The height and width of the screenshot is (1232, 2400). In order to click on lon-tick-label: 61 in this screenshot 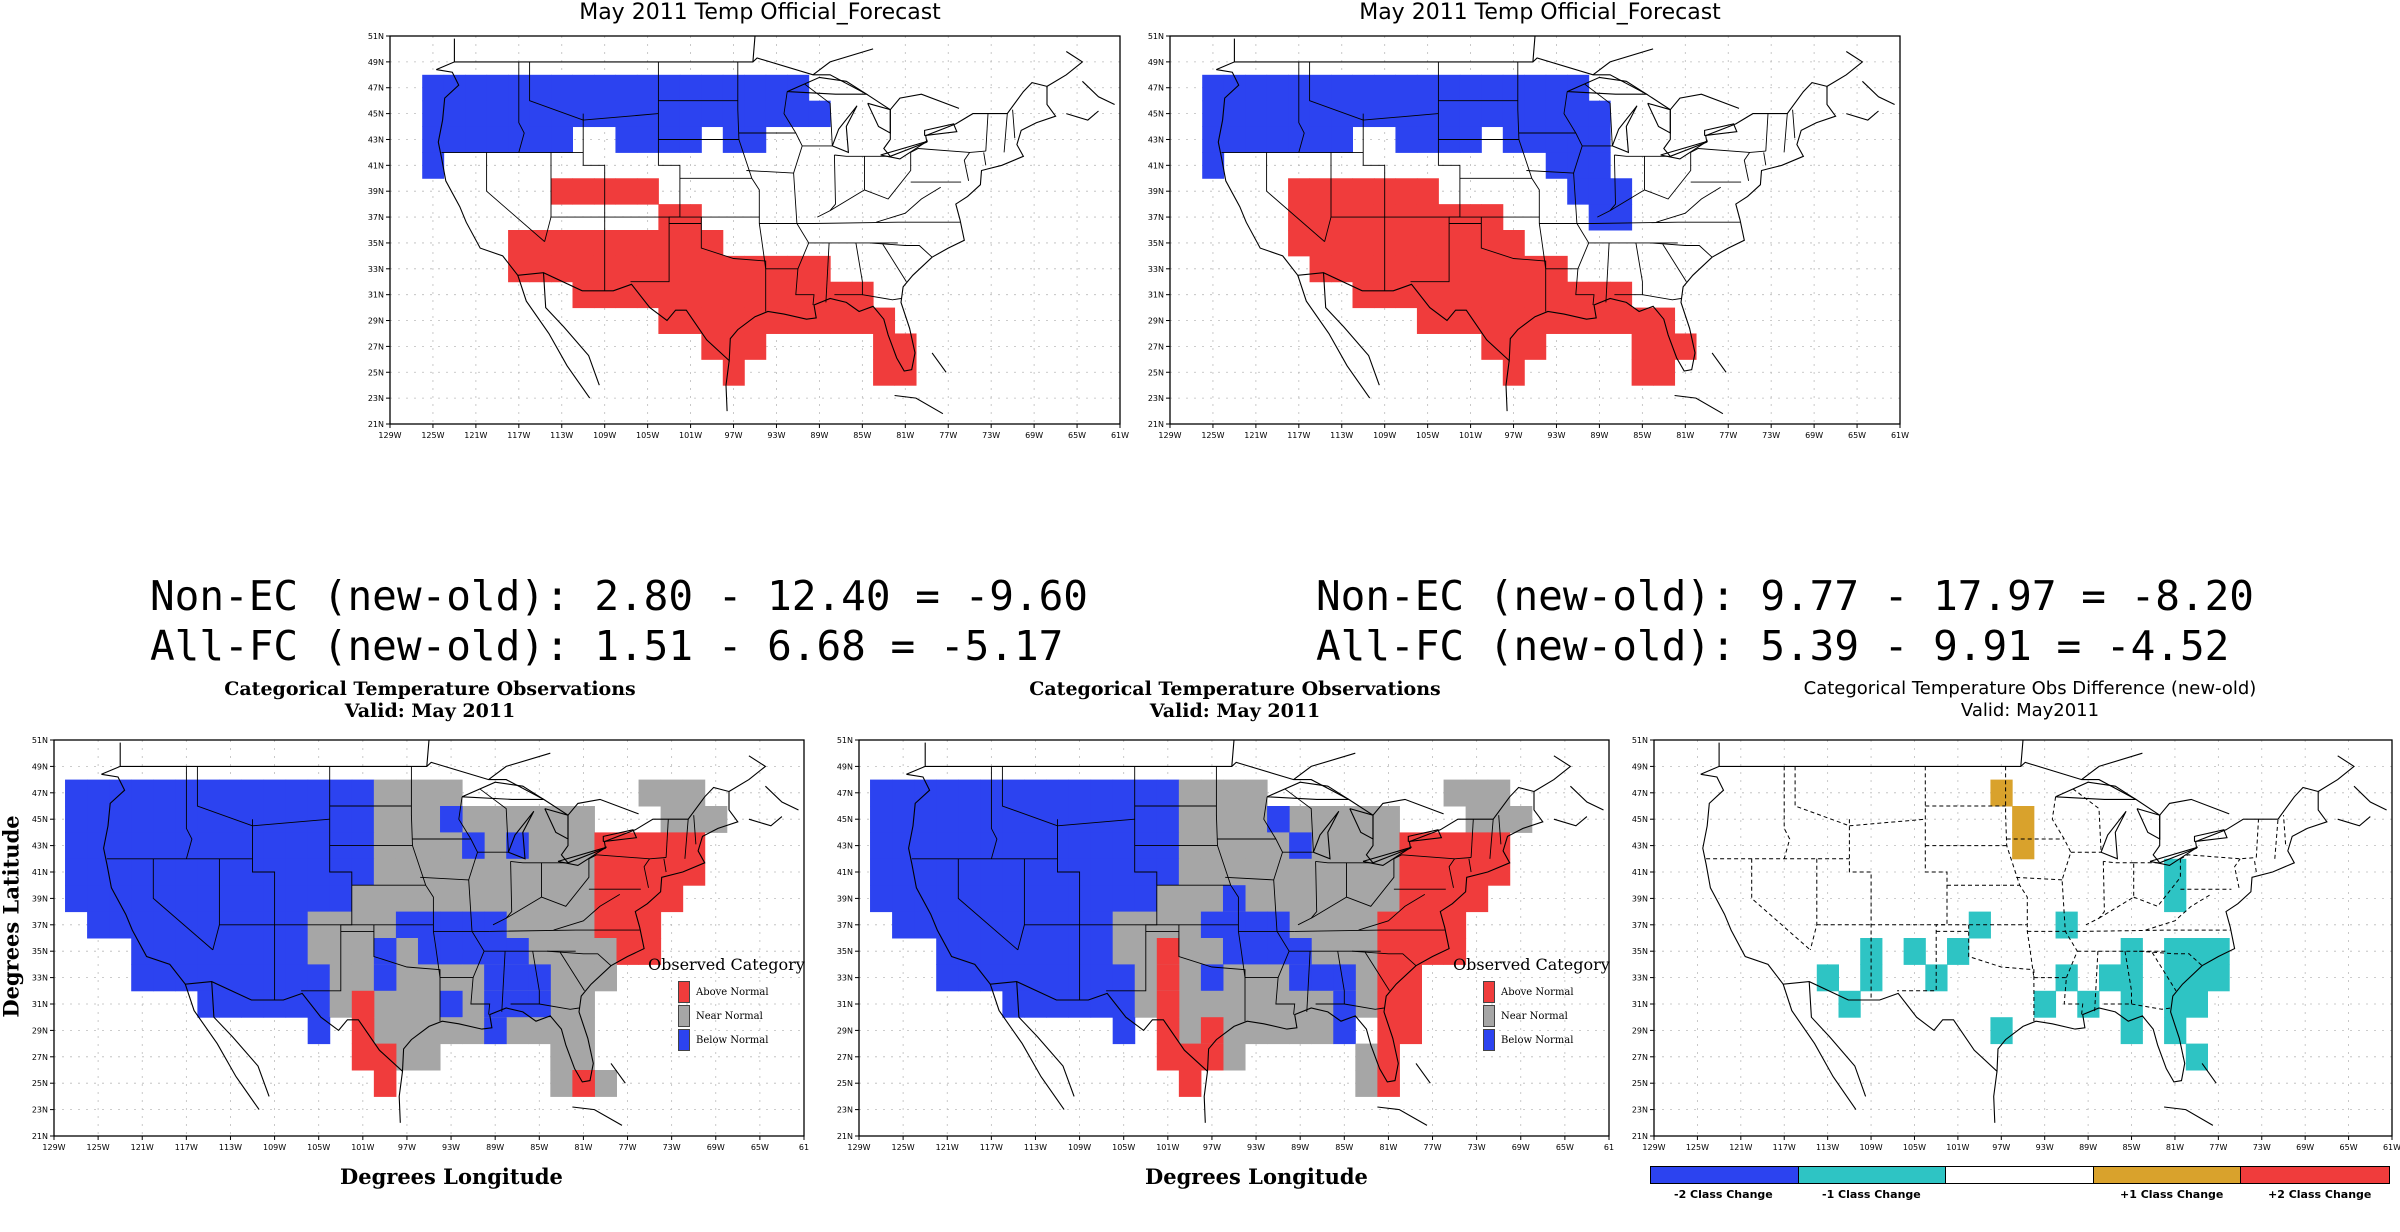, I will do `click(1609, 1147)`.